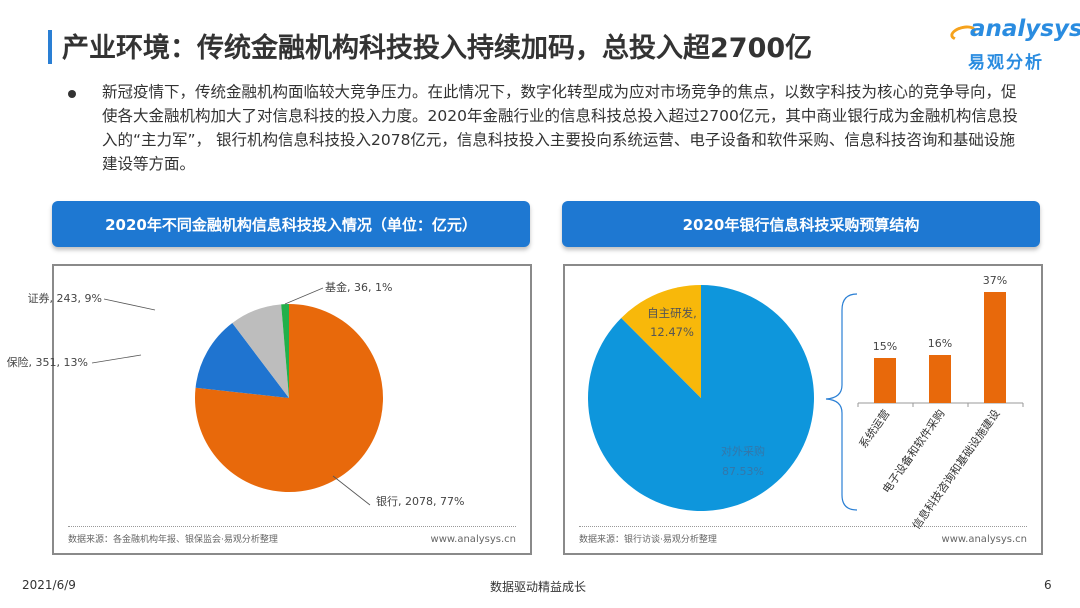  What do you see at coordinates (1048, 585) in the screenshot?
I see `page-number: 6` at bounding box center [1048, 585].